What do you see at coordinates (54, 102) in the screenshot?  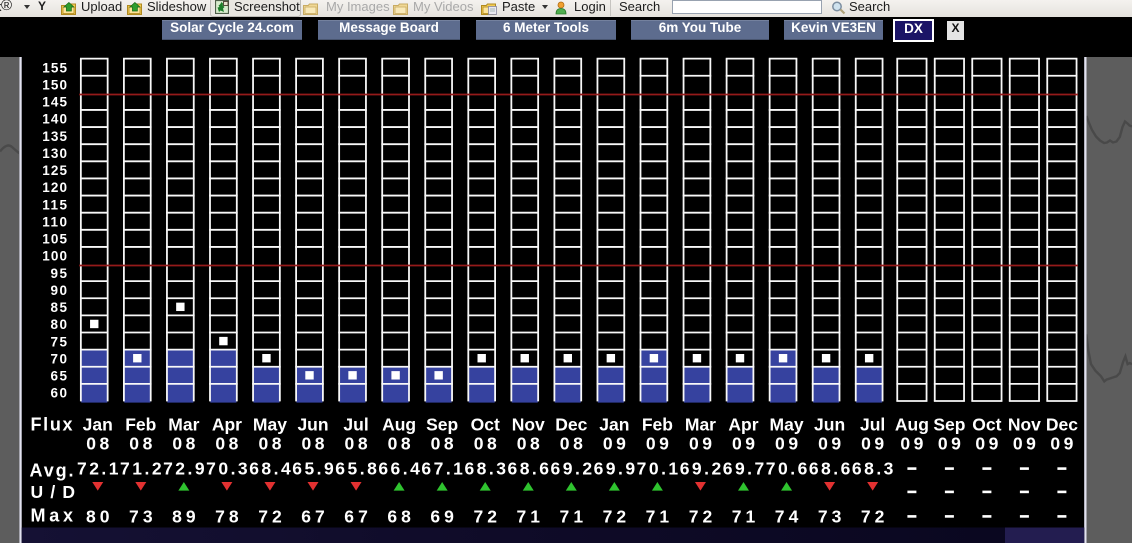 I see `svg-text: 145` at bounding box center [54, 102].